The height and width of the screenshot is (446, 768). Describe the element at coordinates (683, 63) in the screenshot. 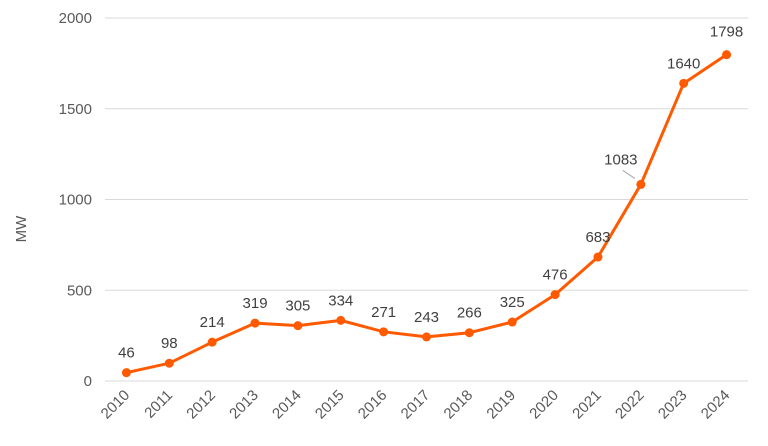

I see `data-label-2023: 1640` at that location.